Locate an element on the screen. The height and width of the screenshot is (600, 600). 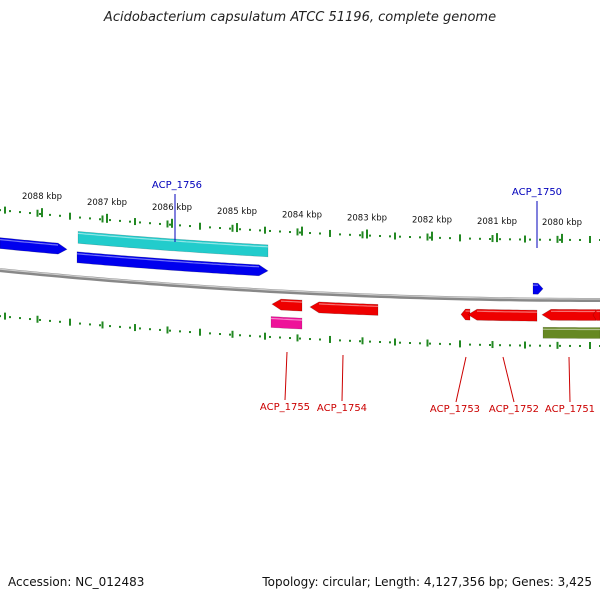
tick-label: 2088 kbp is located at coordinates (42, 197).